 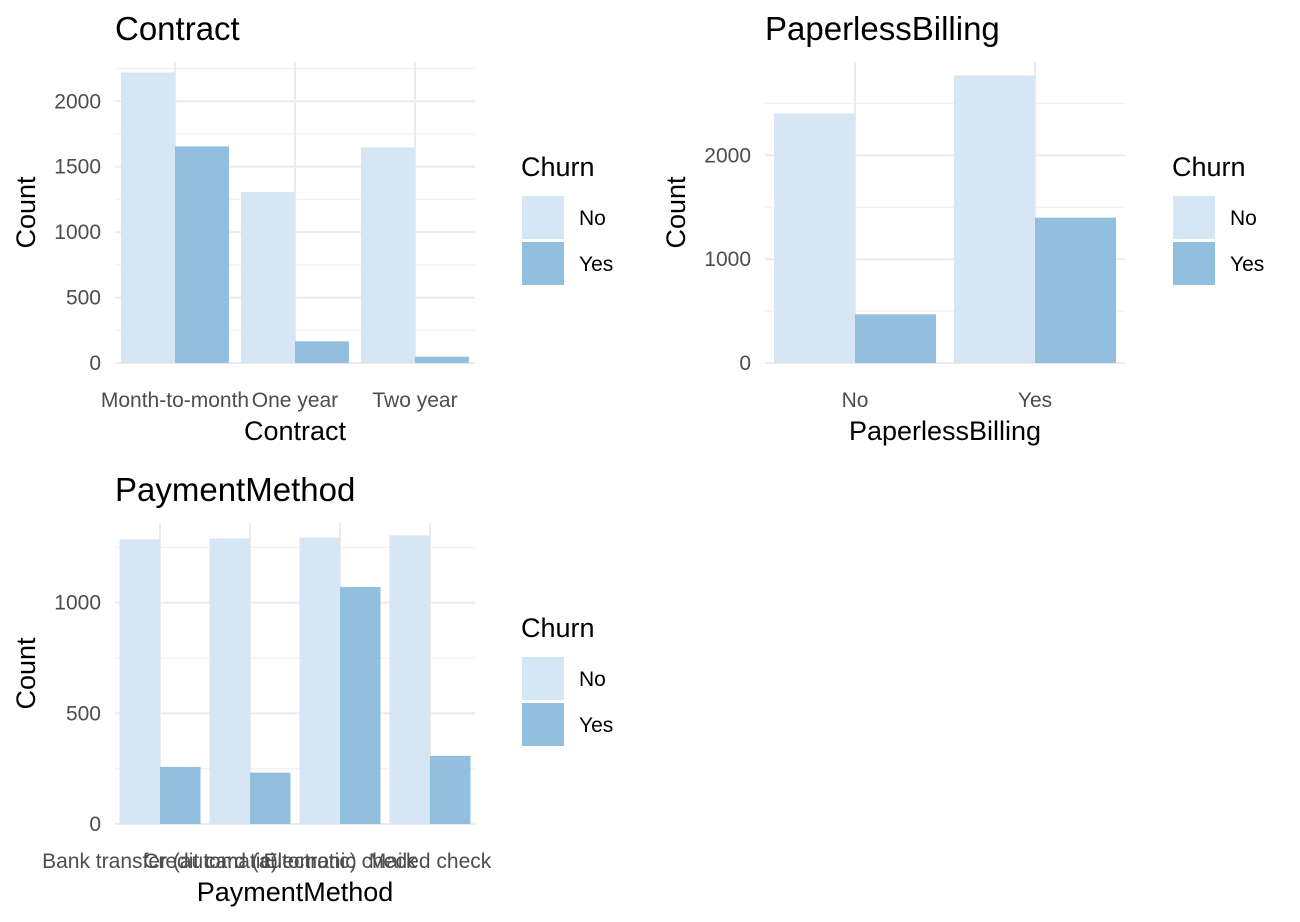 What do you see at coordinates (882, 28) in the screenshot?
I see `chart-title: PaperlessBilling` at bounding box center [882, 28].